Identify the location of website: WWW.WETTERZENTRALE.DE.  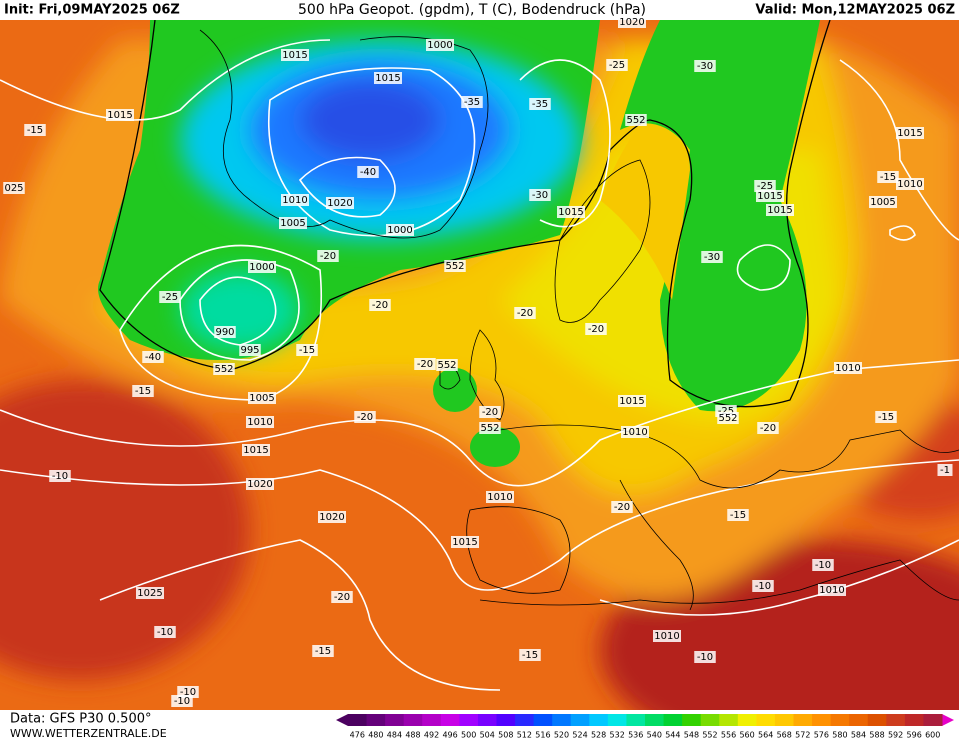
(88, 733).